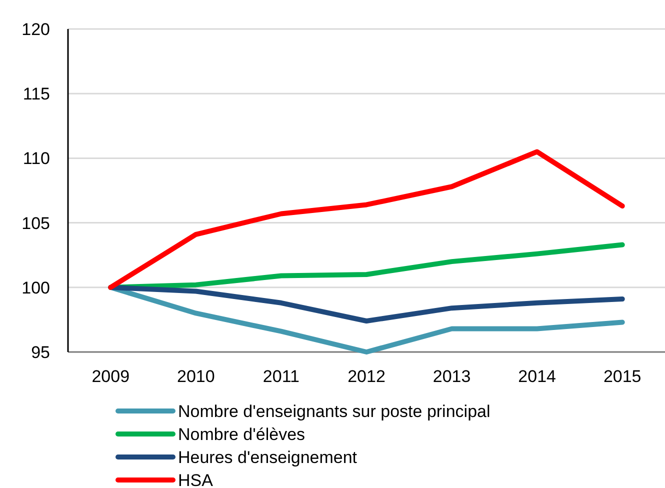 The height and width of the screenshot is (488, 665). Describe the element at coordinates (36, 29) in the screenshot. I see `y-tick-label: 120` at that location.